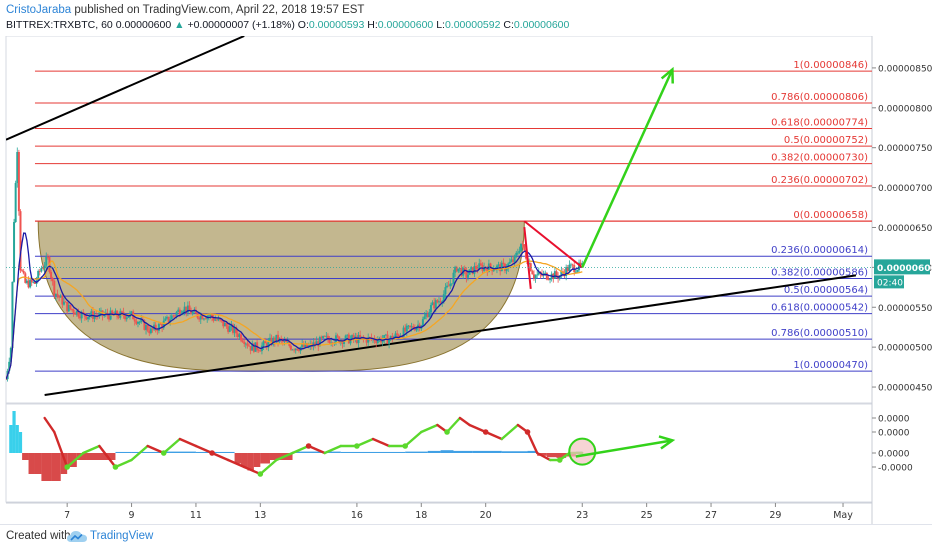 This screenshot has width=932, height=551. What do you see at coordinates (303, 25) in the screenshot?
I see `open-label: O:` at bounding box center [303, 25].